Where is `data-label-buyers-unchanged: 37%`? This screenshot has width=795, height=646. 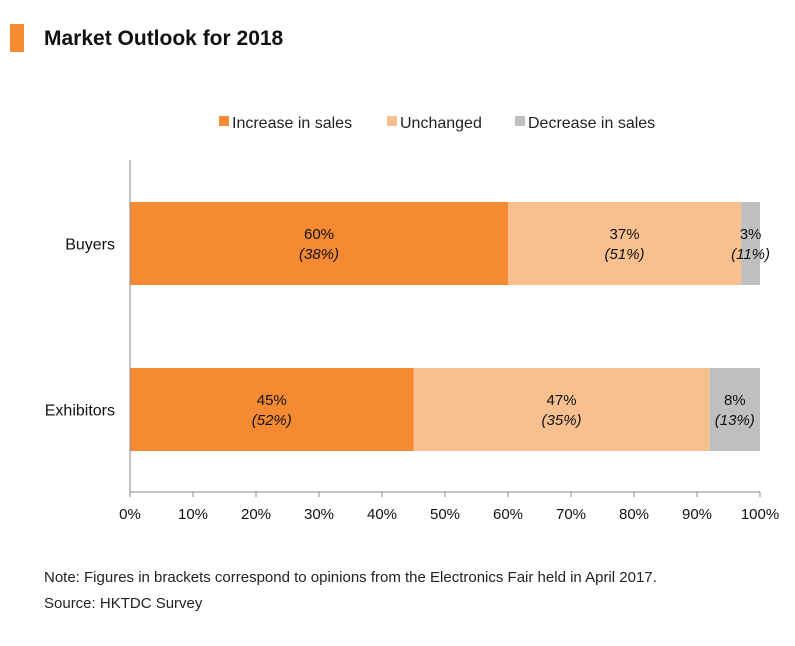
data-label-buyers-unchanged: 37% is located at coordinates (625, 234).